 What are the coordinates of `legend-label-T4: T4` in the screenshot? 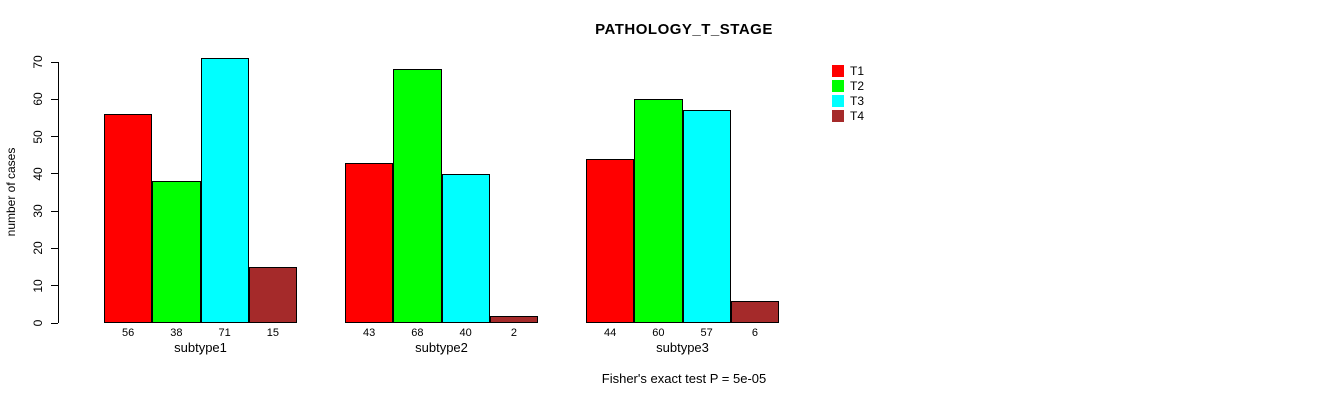 It's located at (857, 116).